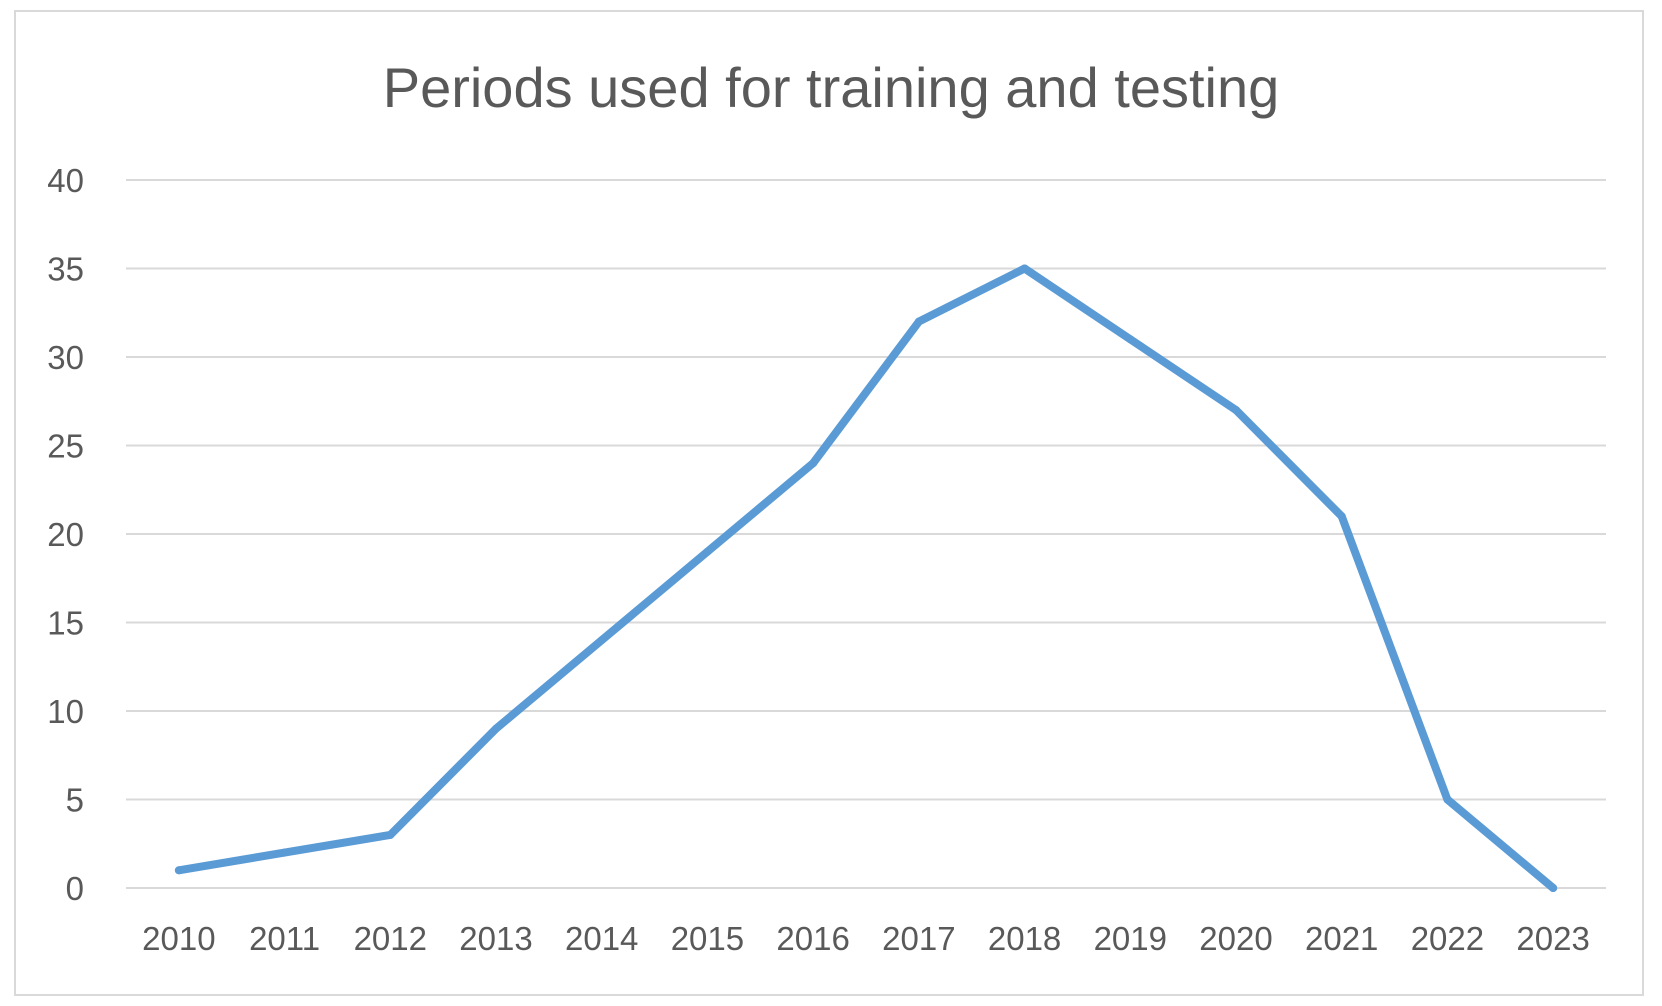  I want to click on x-tick-label: 2015, so click(707, 938).